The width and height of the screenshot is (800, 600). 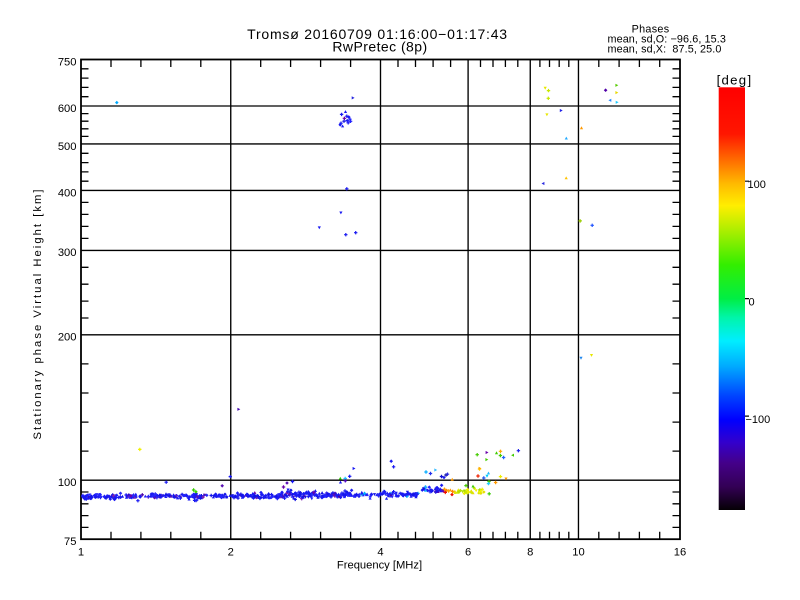 I want to click on svg-text: 400, so click(x=67, y=193).